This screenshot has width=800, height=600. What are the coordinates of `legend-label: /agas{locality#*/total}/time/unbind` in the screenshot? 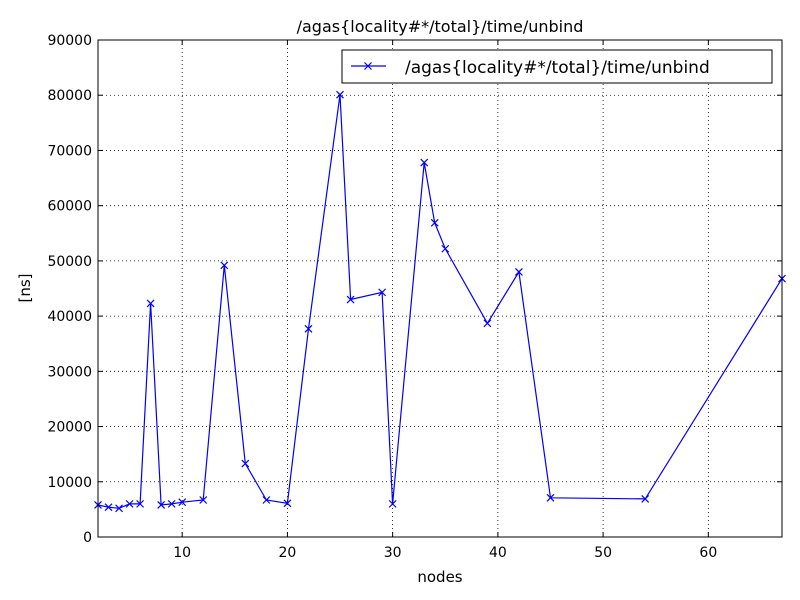 It's located at (557, 68).